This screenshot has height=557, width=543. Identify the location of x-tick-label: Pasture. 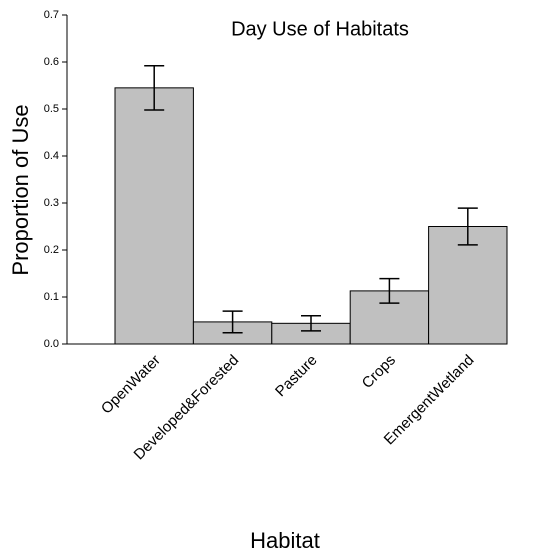
(296, 376).